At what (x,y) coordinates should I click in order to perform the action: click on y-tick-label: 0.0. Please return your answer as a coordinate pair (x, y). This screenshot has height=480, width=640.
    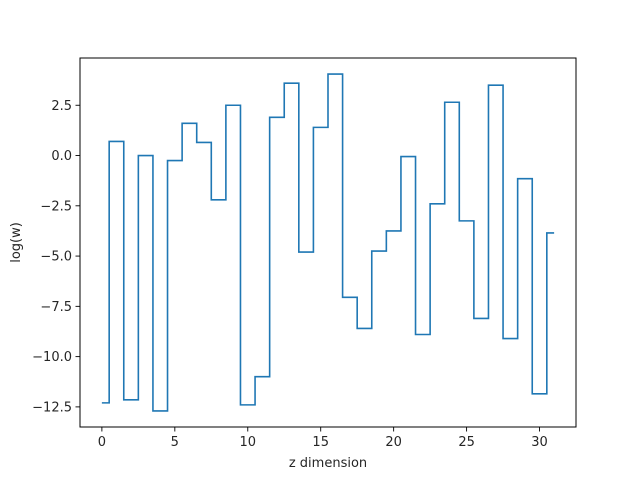
    Looking at the image, I should click on (61, 156).